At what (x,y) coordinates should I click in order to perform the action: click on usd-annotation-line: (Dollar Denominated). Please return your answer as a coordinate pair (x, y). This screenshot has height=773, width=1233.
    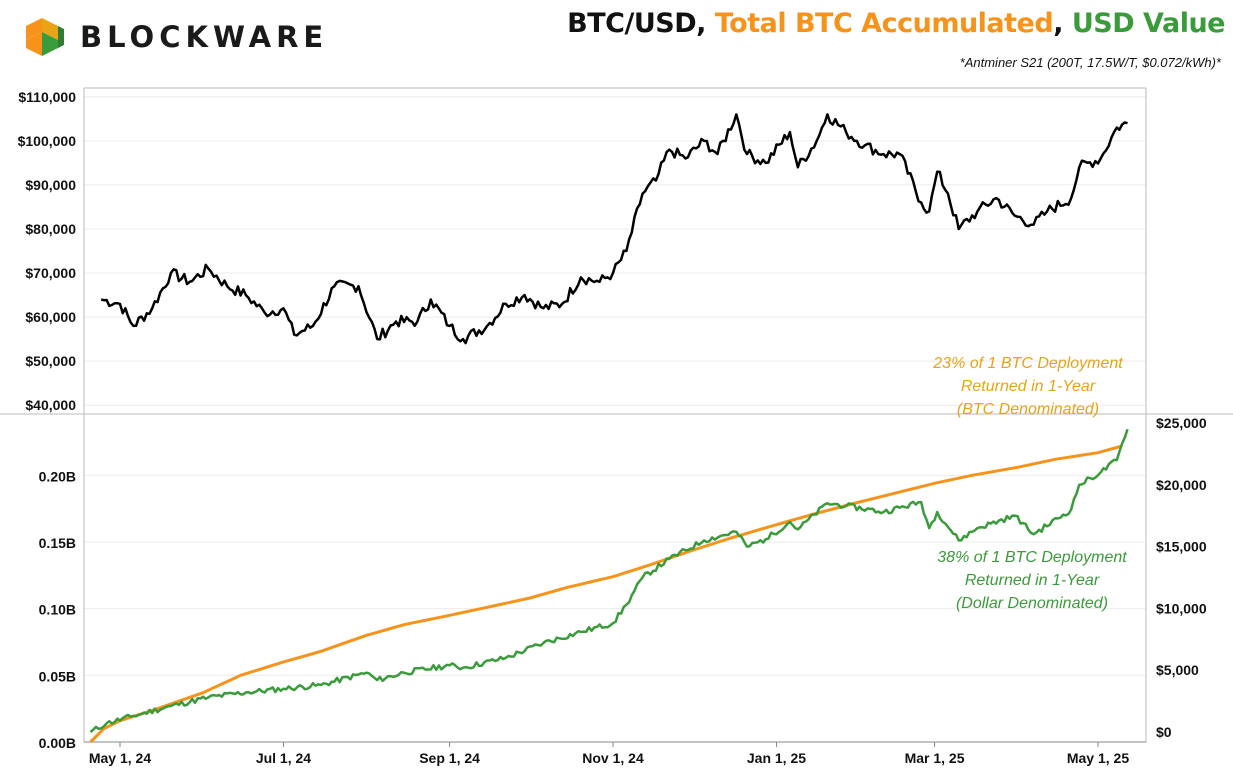
    Looking at the image, I should click on (1032, 603).